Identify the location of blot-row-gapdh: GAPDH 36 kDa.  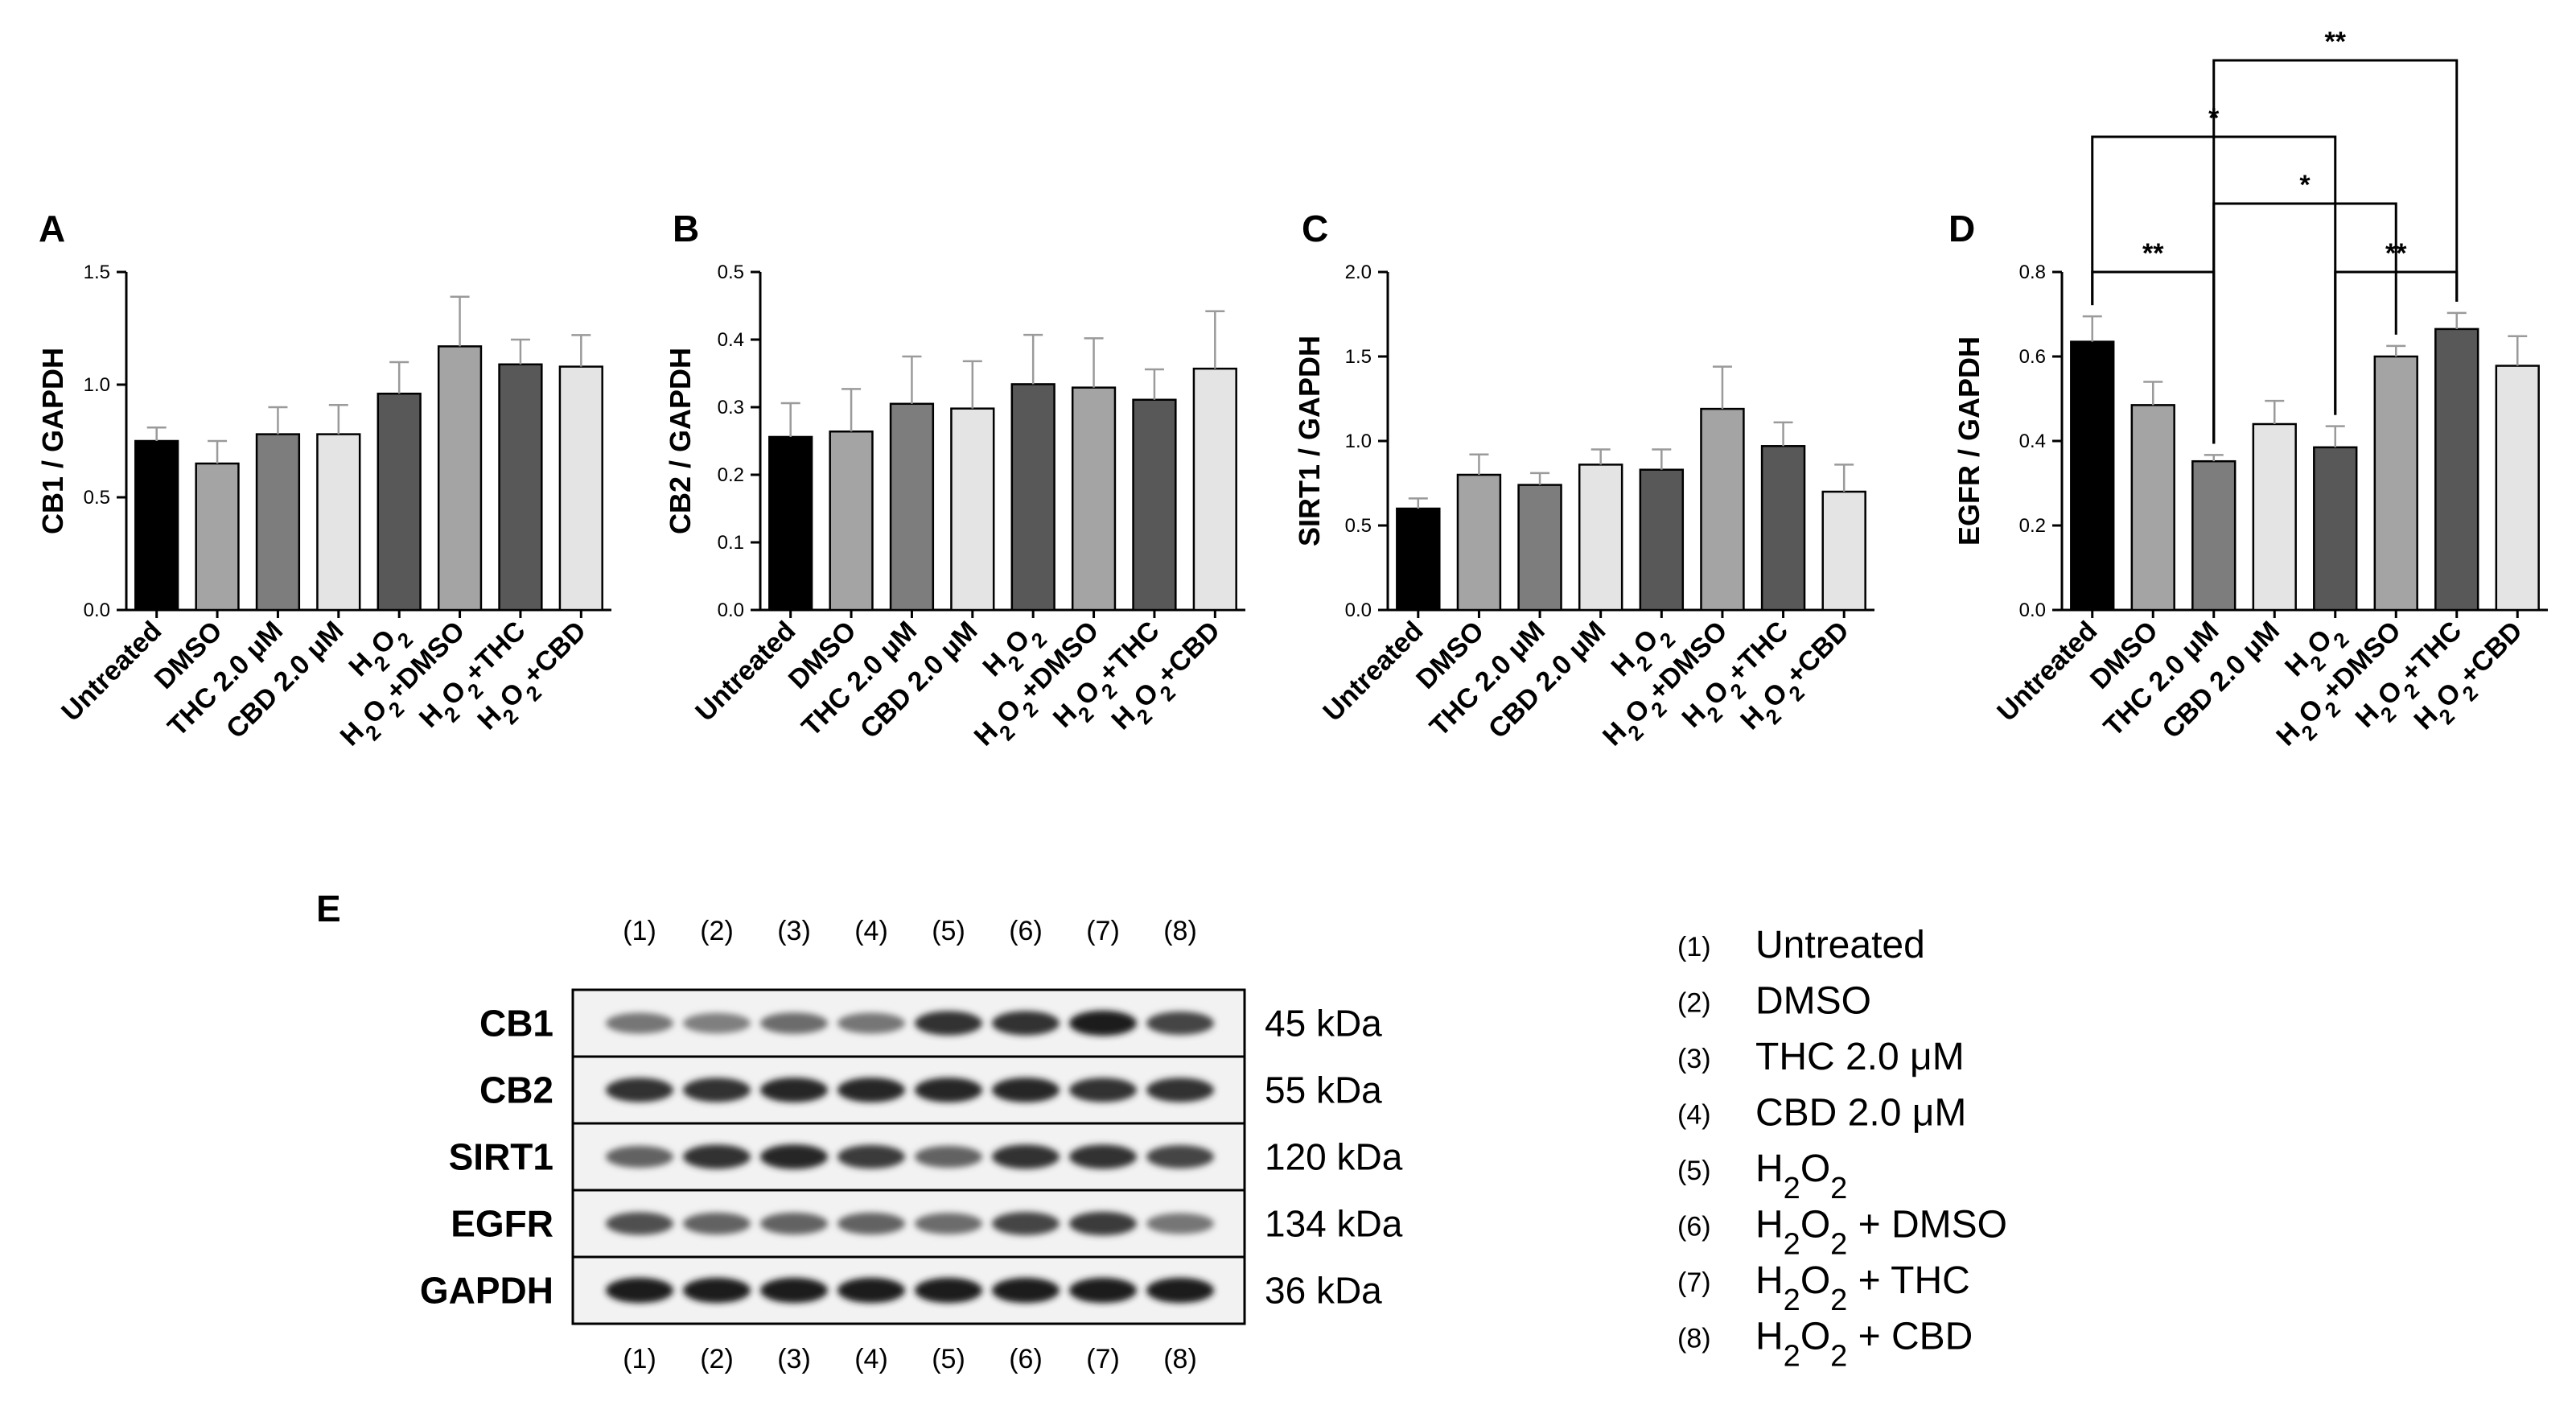
(901, 1290).